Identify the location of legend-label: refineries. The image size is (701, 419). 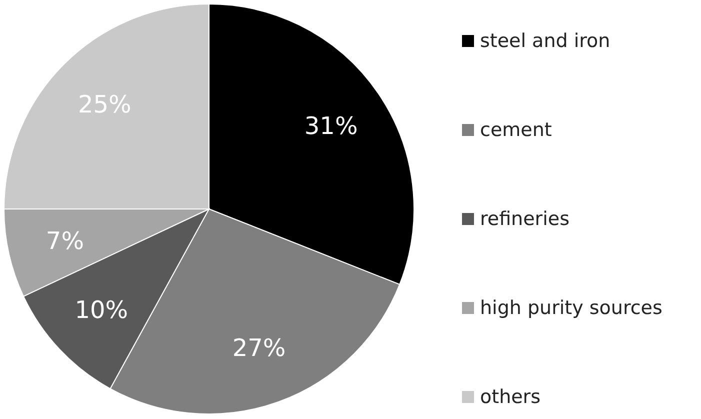
(525, 219).